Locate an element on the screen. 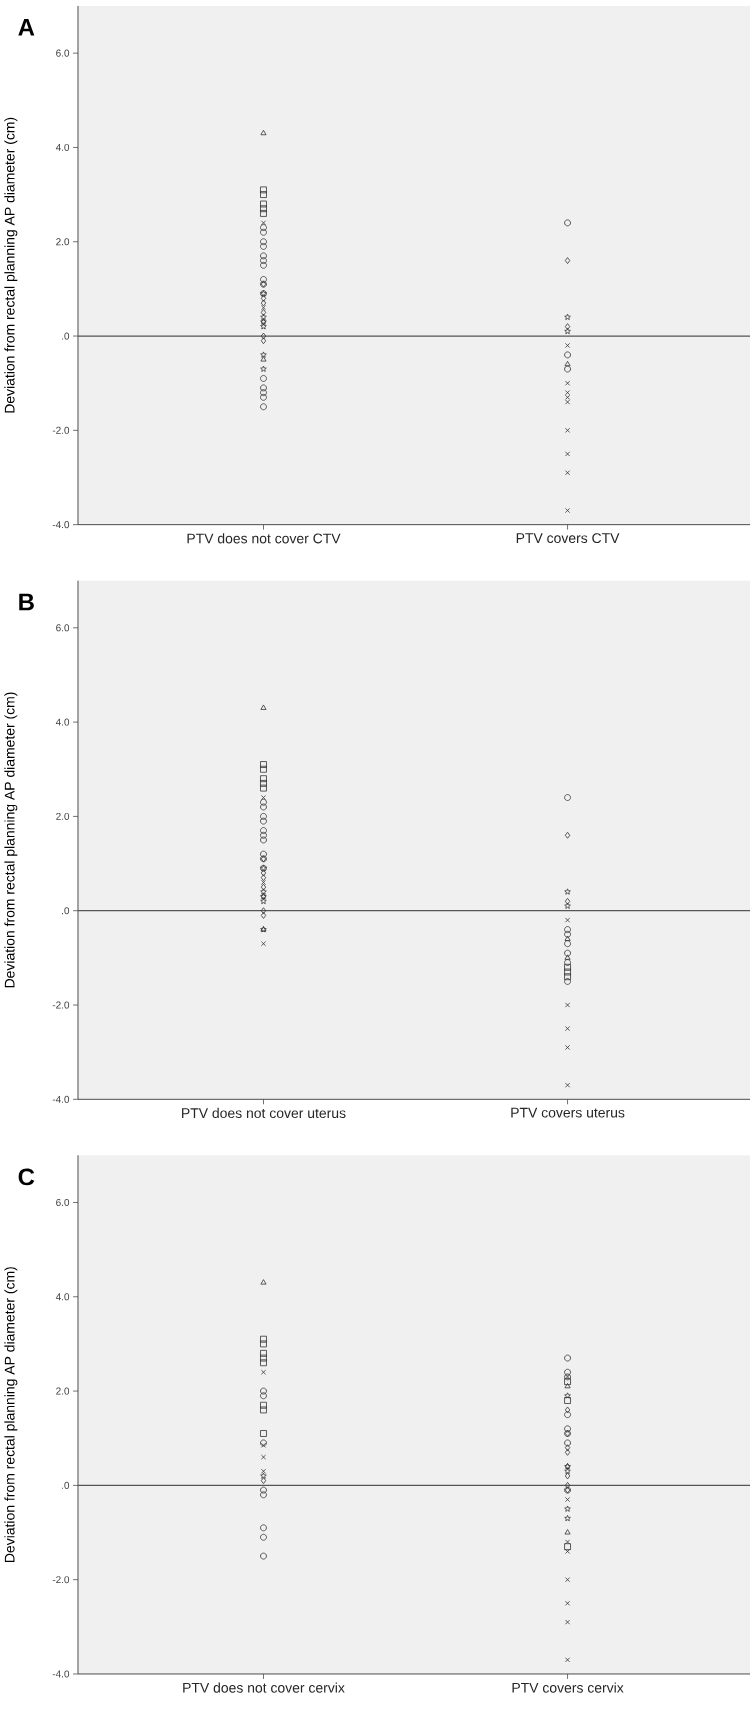 This screenshot has width=750, height=1724. chart-title: A is located at coordinates (26, 27).